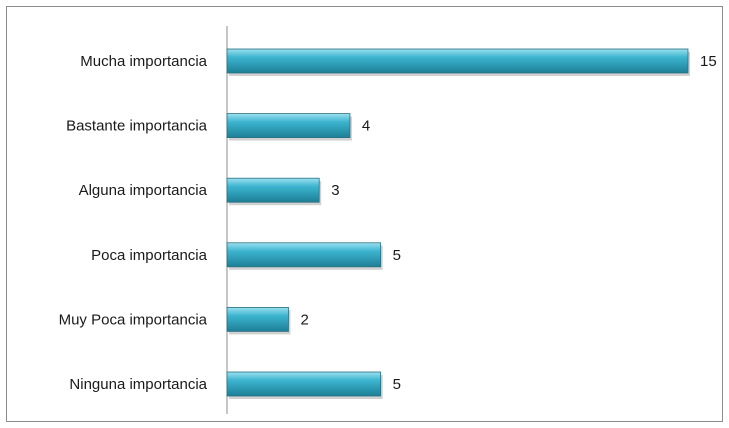 The image size is (729, 428). Describe the element at coordinates (149, 255) in the screenshot. I see `category-label: Poca importancia` at that location.